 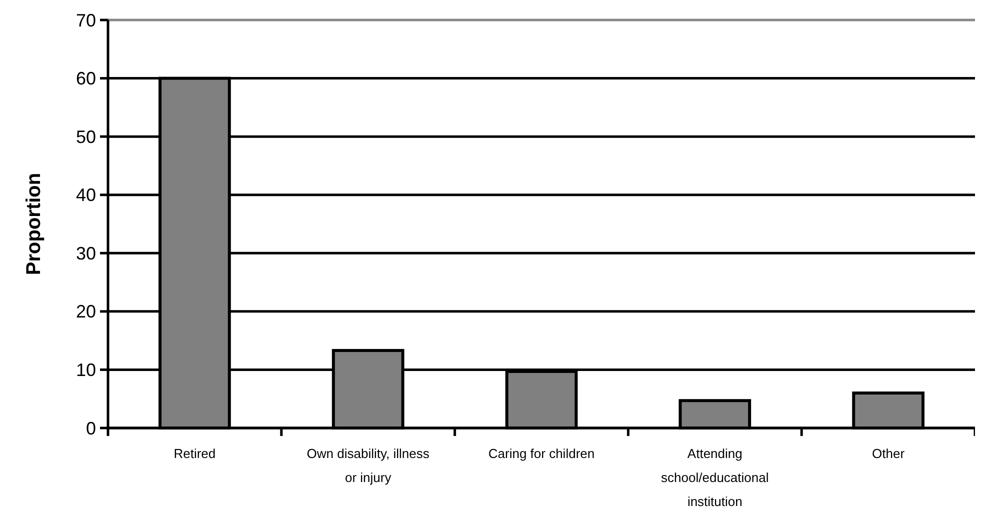 I want to click on x-tick-label: Retired, so click(x=195, y=453).